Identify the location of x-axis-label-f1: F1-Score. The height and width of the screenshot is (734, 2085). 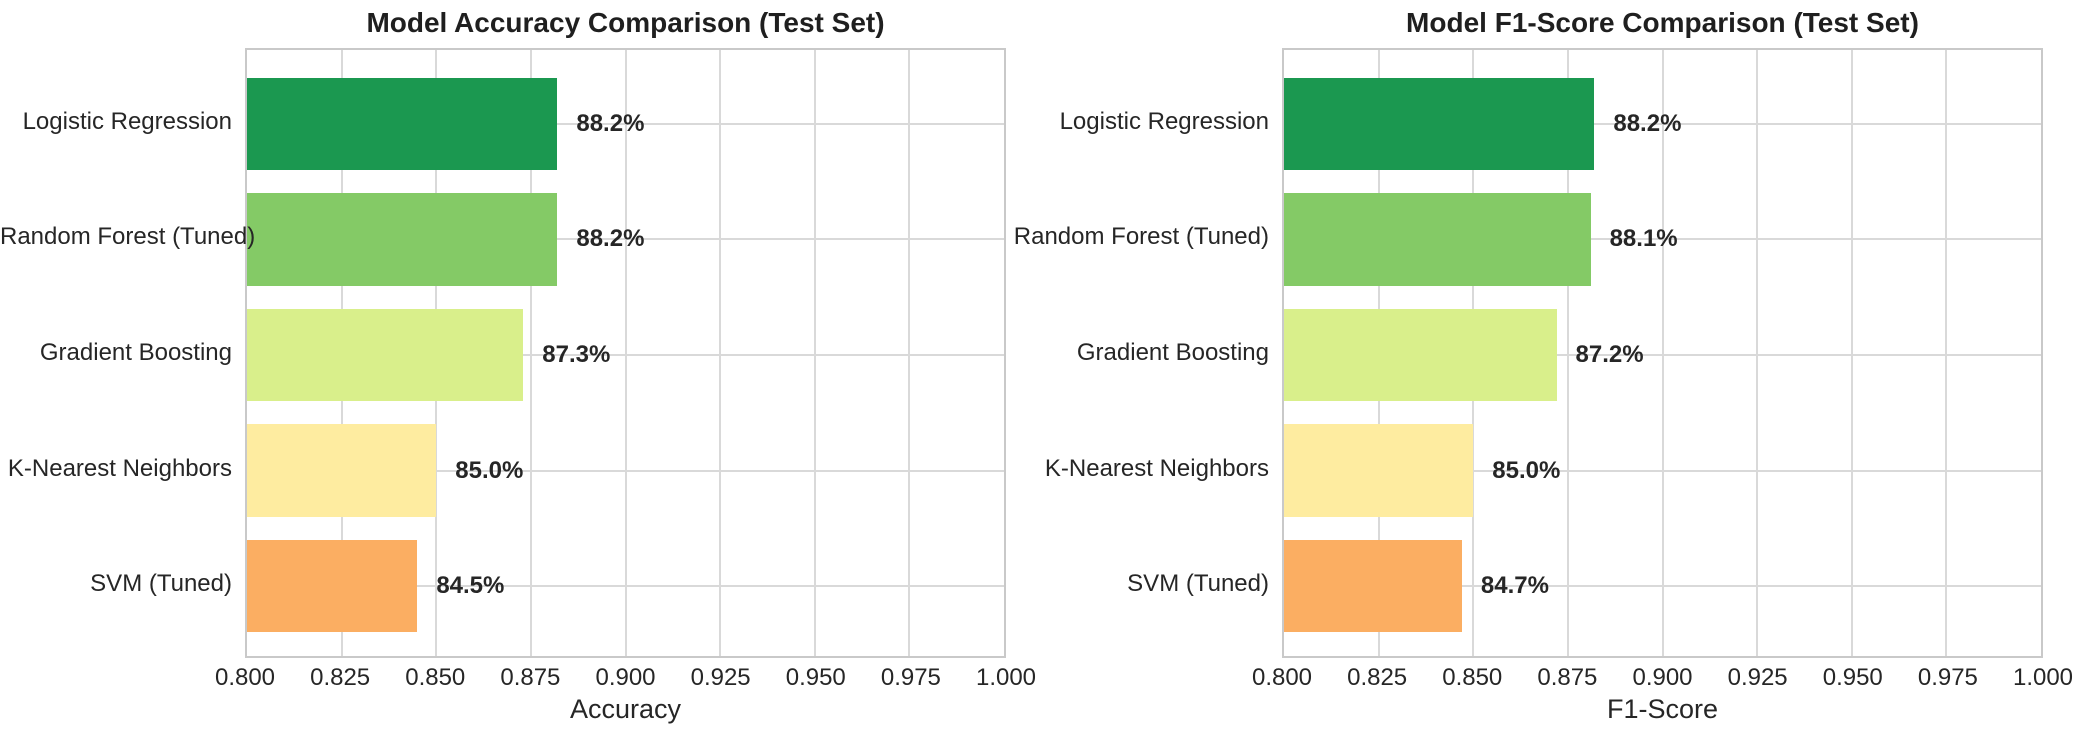
(1662, 709).